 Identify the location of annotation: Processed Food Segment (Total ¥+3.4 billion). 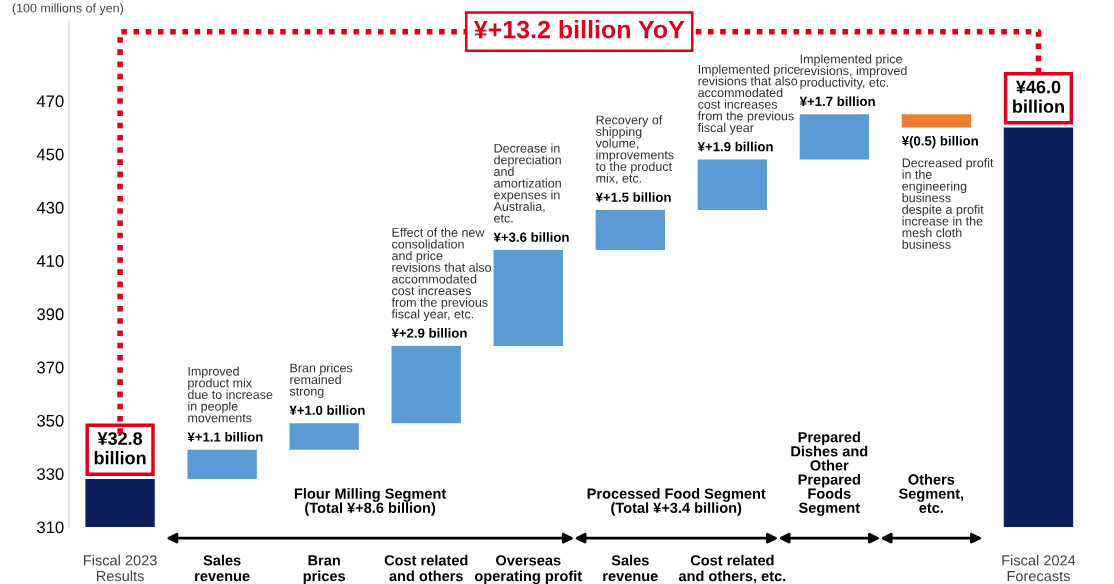
(676, 502).